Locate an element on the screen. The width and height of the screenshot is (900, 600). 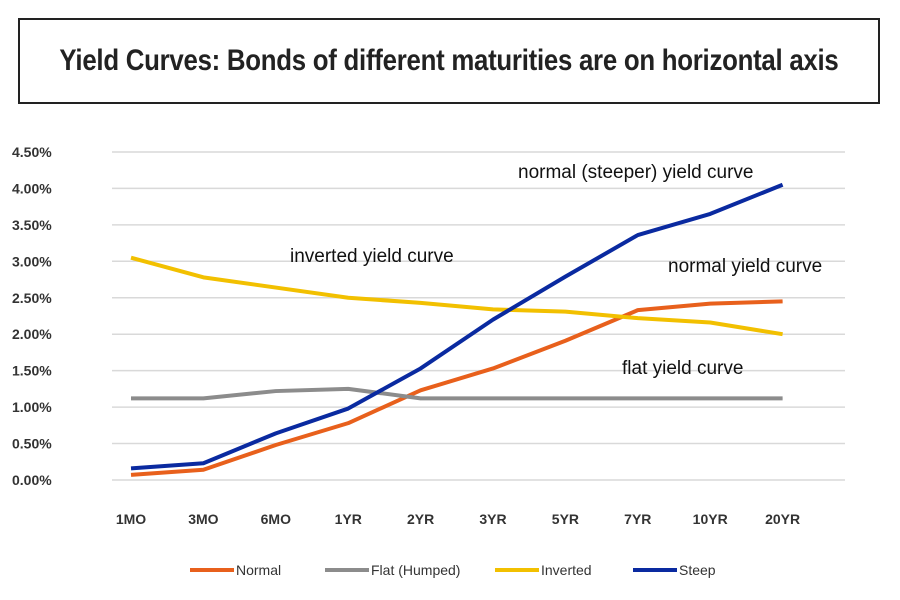
series-line-flat-humped- is located at coordinates (457, 393).